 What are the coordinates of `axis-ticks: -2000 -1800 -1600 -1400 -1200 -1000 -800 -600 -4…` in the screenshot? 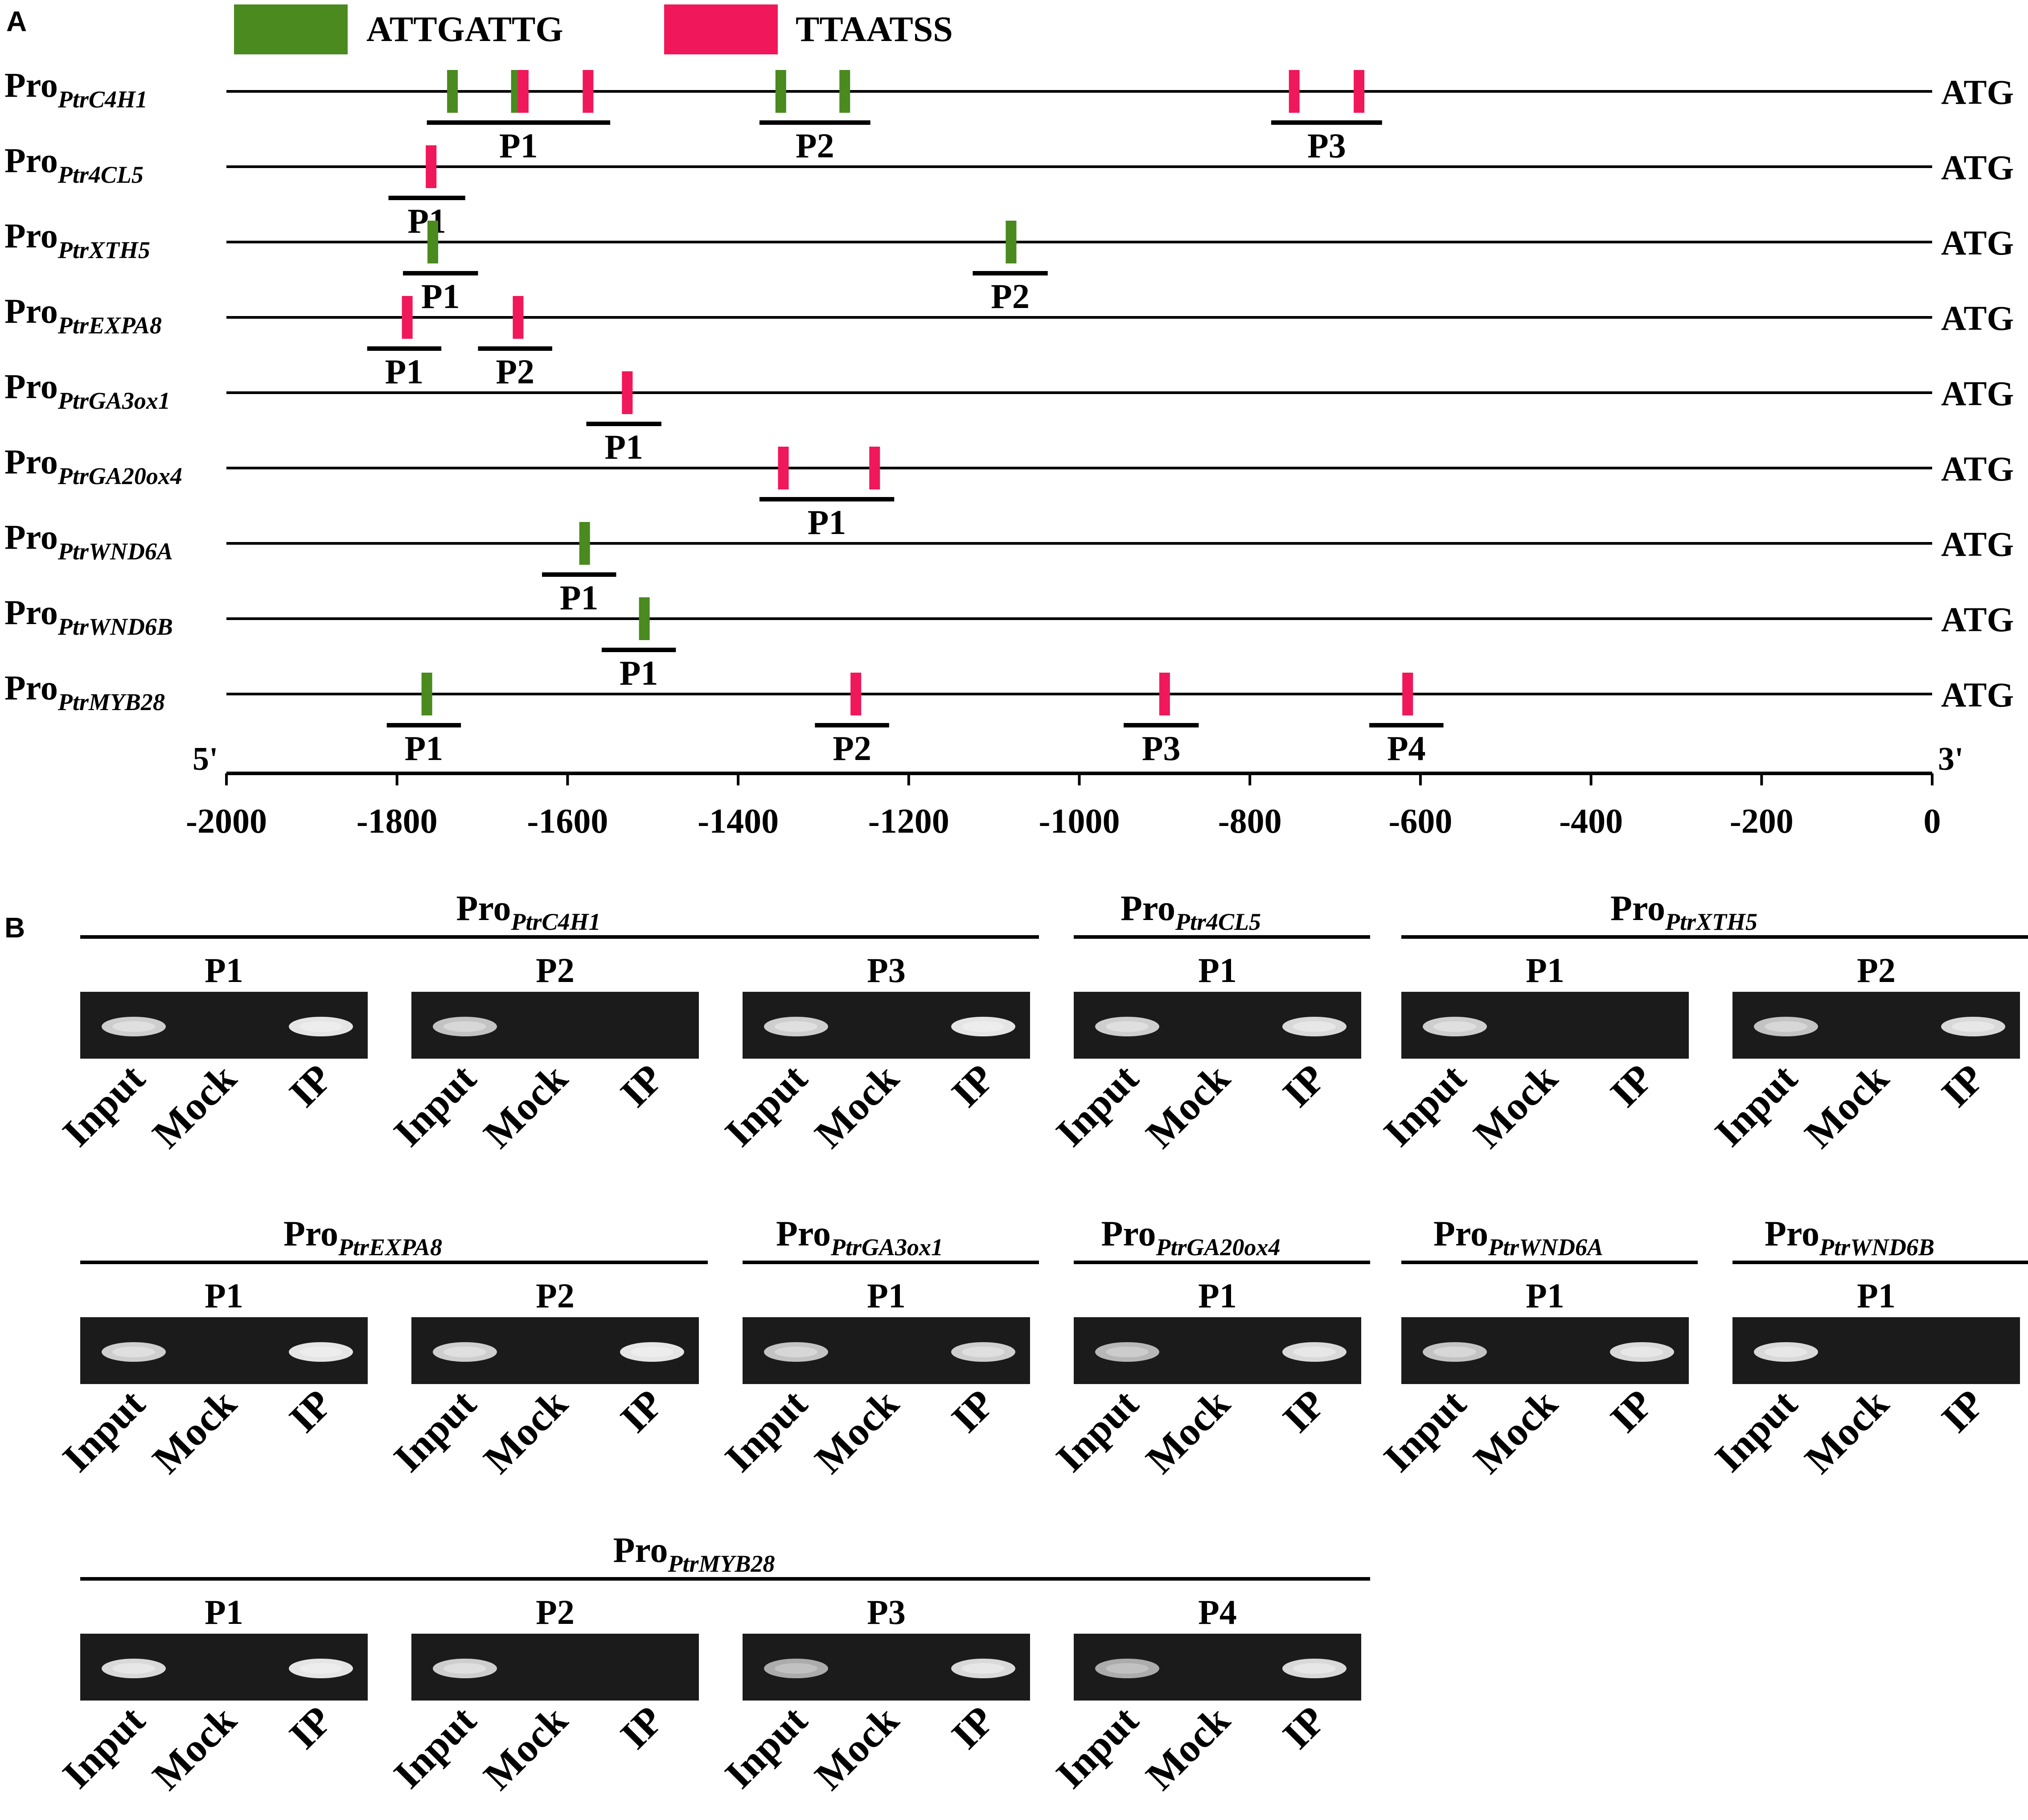 It's located at (1063, 806).